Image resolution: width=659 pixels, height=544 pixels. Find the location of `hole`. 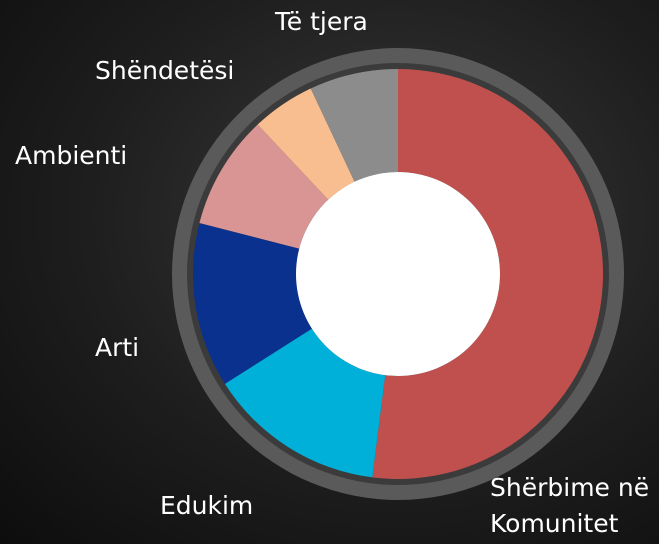

hole is located at coordinates (398, 274).